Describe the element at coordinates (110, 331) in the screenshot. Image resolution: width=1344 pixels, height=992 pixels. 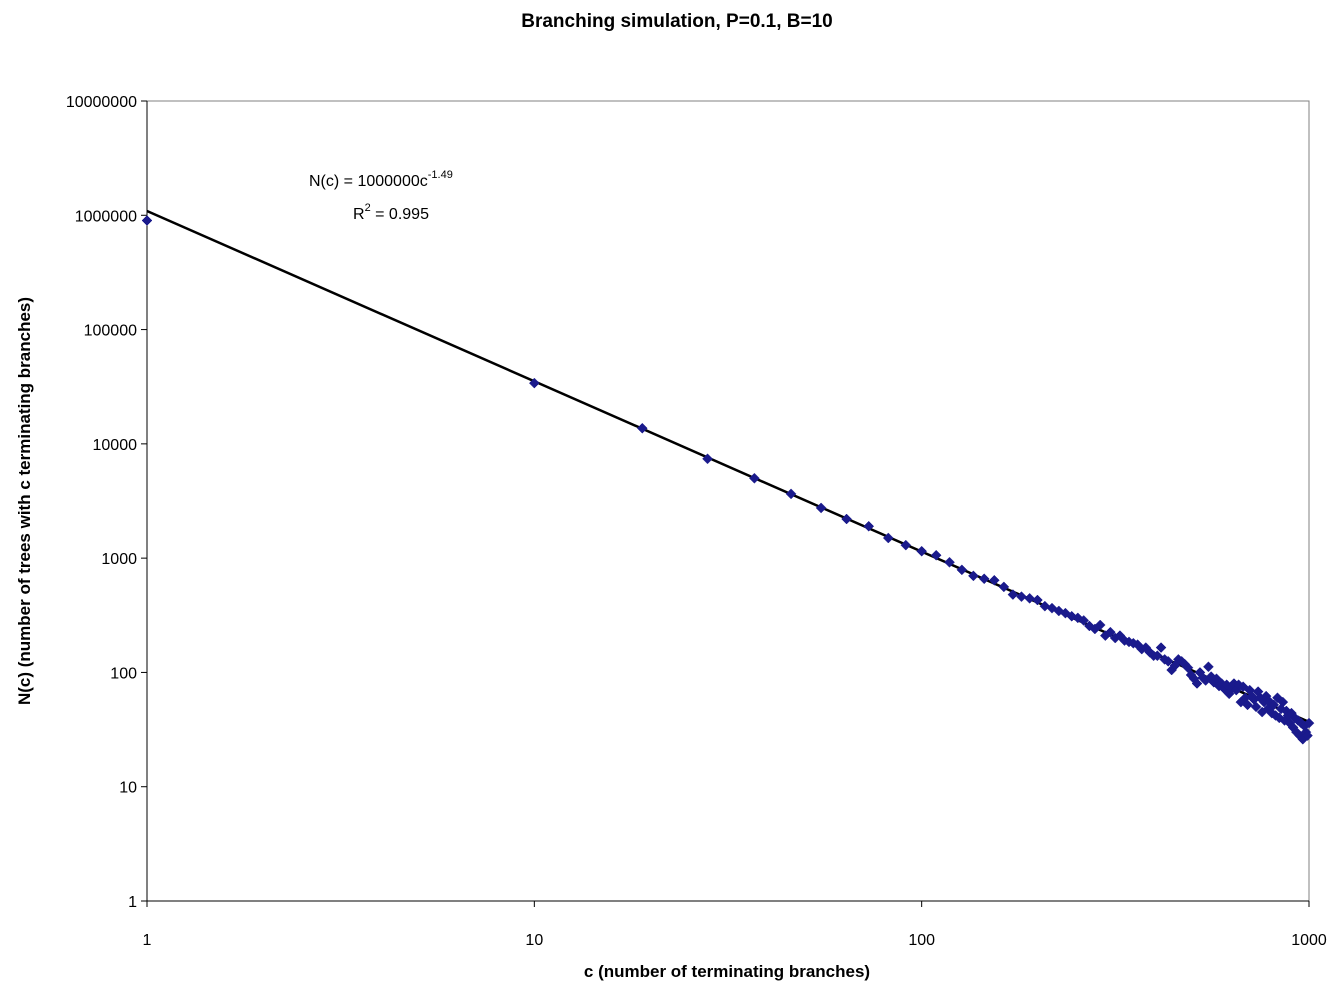
I see `y-tick-label: 100000` at that location.